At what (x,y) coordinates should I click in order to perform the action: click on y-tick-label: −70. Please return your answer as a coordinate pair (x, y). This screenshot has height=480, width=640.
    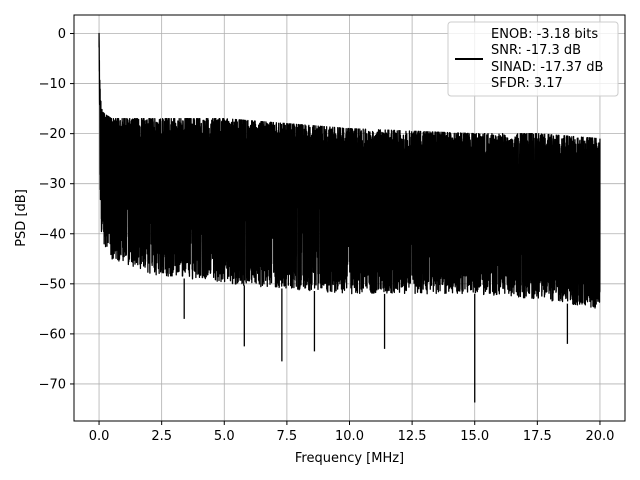
    Looking at the image, I should click on (52, 384).